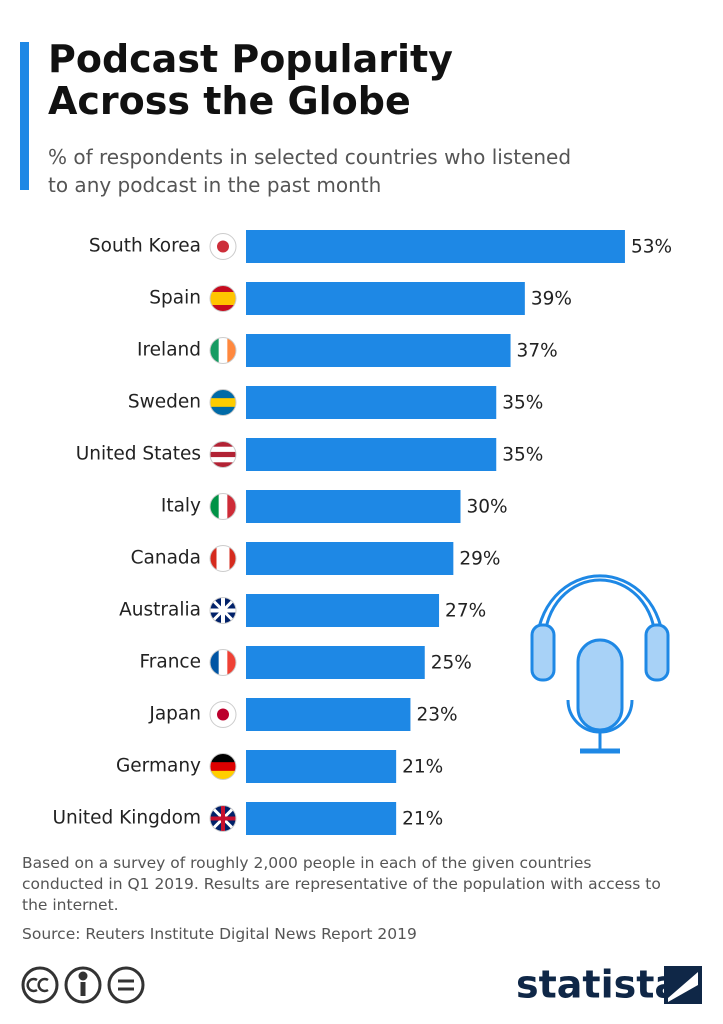 This screenshot has height=1024, width=723. What do you see at coordinates (24, 116) in the screenshot?
I see `accent-bar` at bounding box center [24, 116].